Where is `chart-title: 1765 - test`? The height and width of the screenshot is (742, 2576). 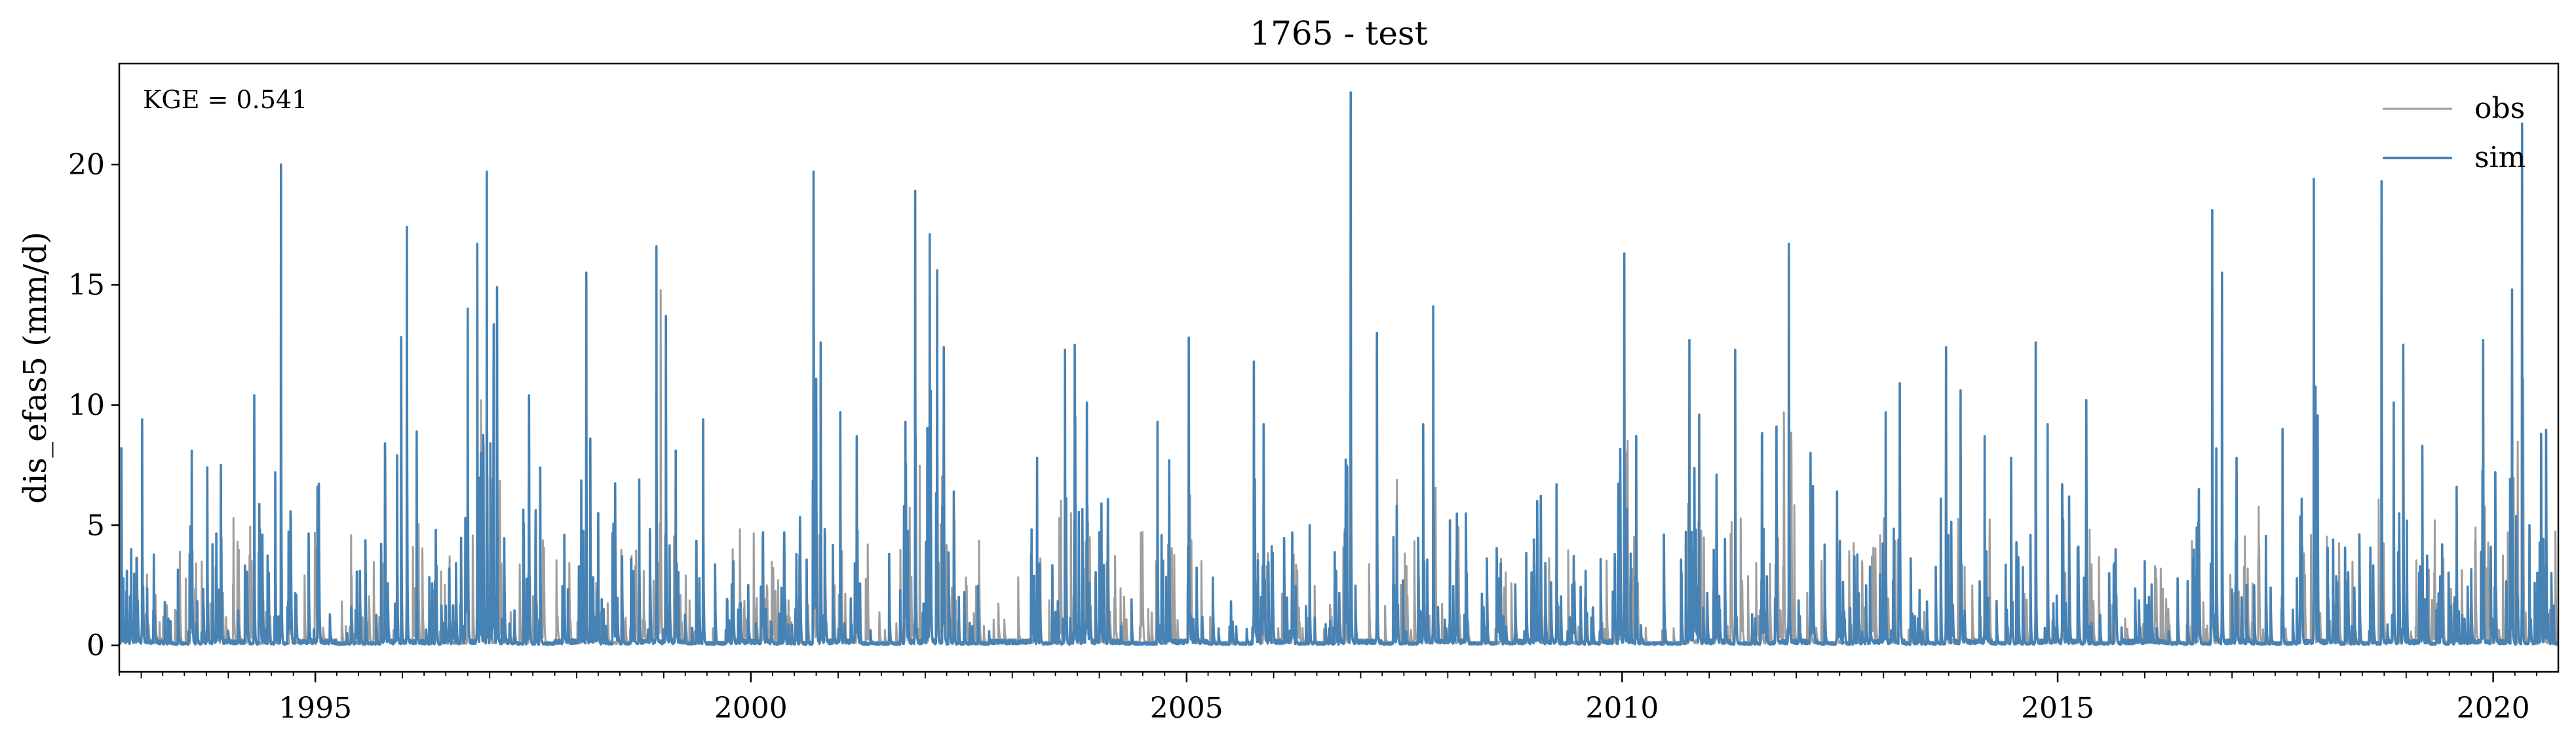
chart-title: 1765 - test is located at coordinates (1338, 33).